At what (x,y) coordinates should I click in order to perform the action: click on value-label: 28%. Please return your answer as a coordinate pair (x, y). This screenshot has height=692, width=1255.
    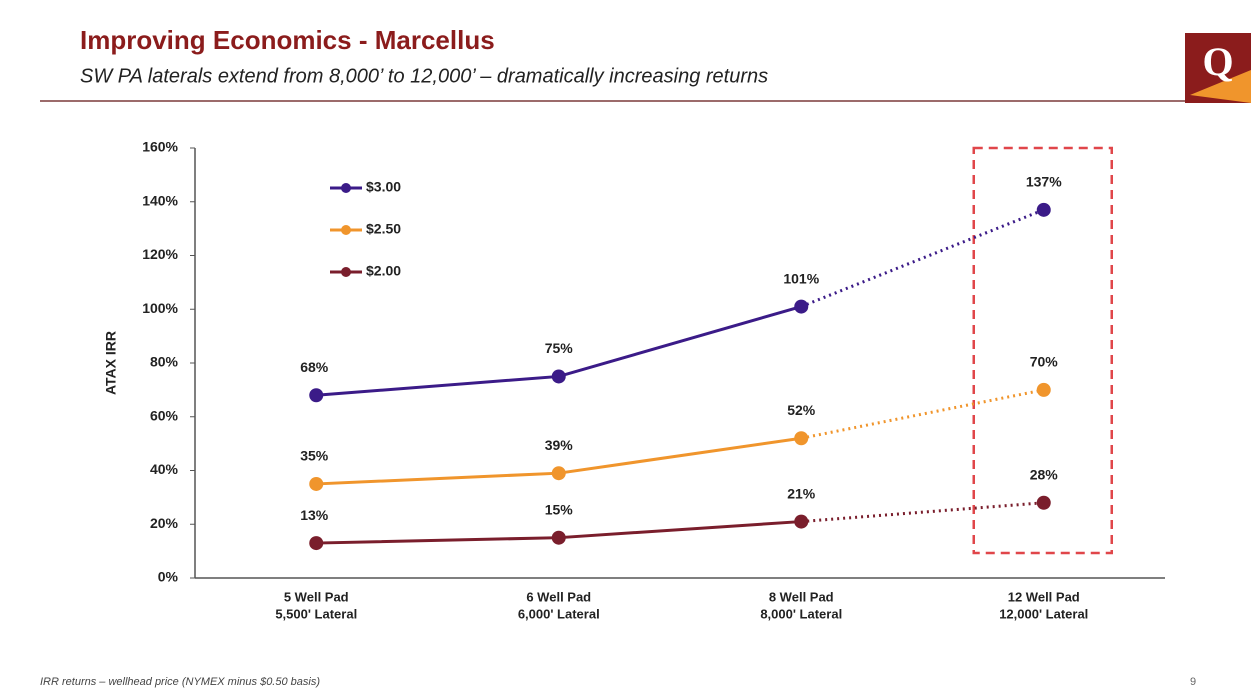
    Looking at the image, I should click on (1044, 474).